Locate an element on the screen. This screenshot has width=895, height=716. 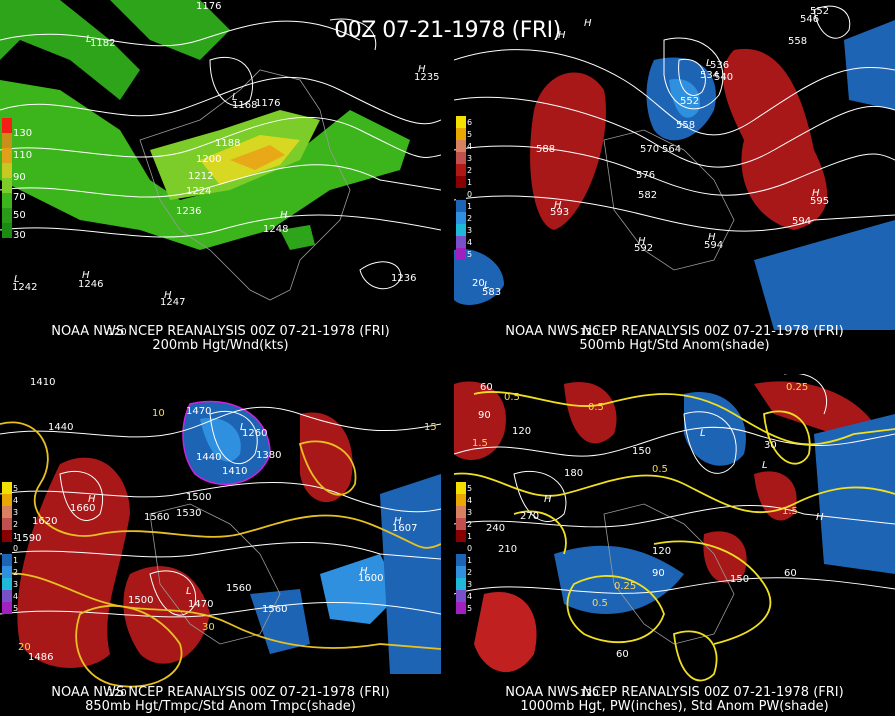
contour-label: 564 is located at coordinates (671, 149).